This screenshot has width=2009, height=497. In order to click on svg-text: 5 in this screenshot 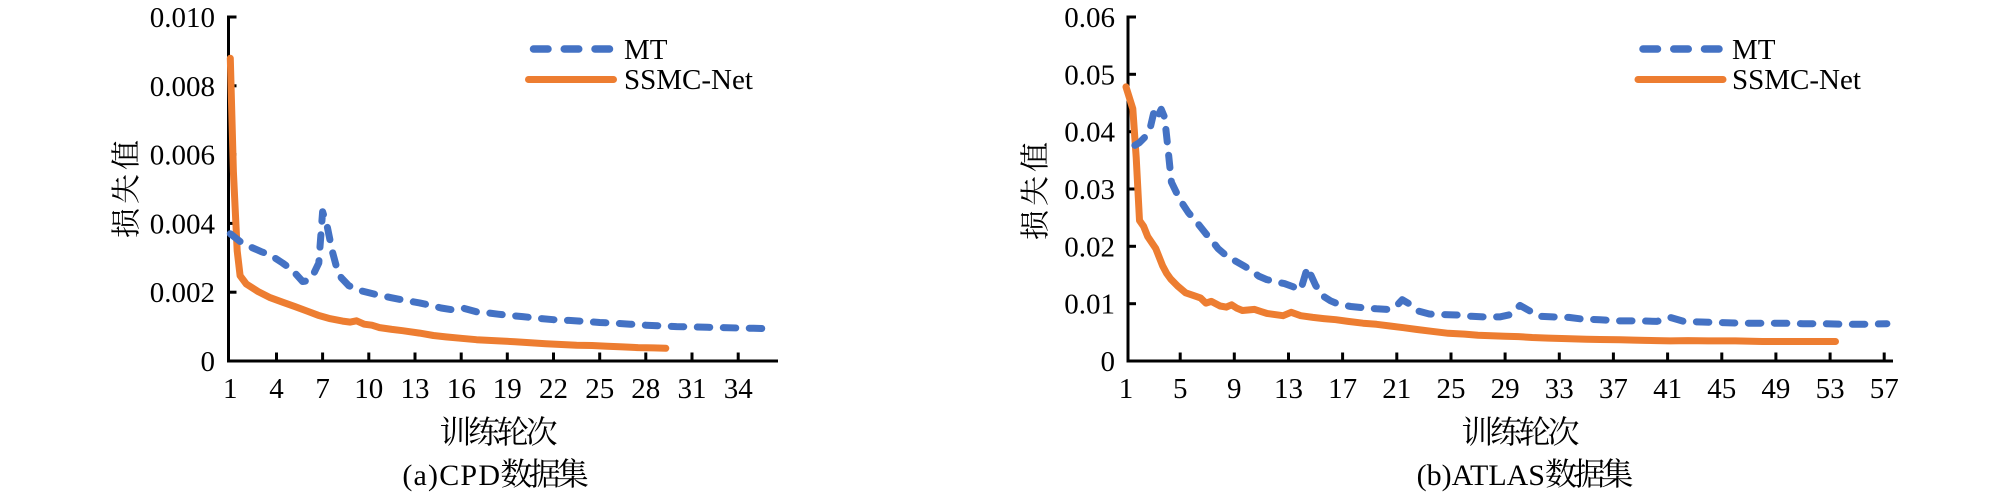, I will do `click(1180, 389)`.